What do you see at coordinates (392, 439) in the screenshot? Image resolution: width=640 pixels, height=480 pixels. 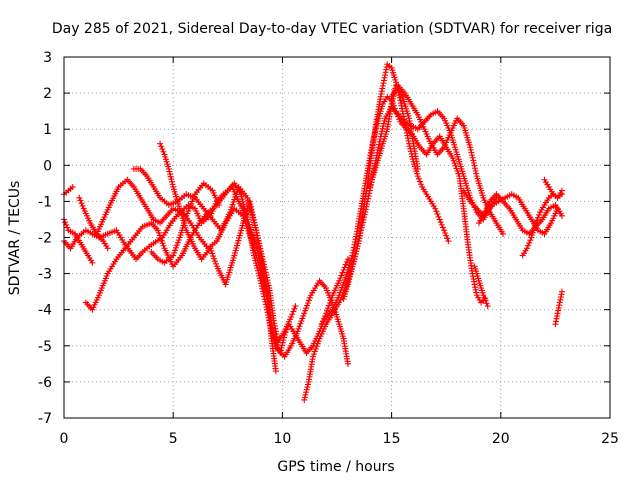 I see `x-tick-label: 15` at bounding box center [392, 439].